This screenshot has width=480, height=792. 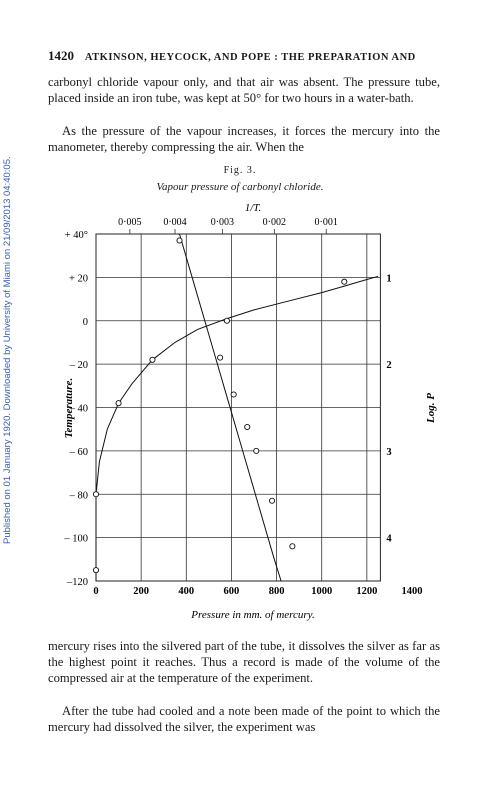 I want to click on top-tick-label: 0·005, so click(x=129, y=222).